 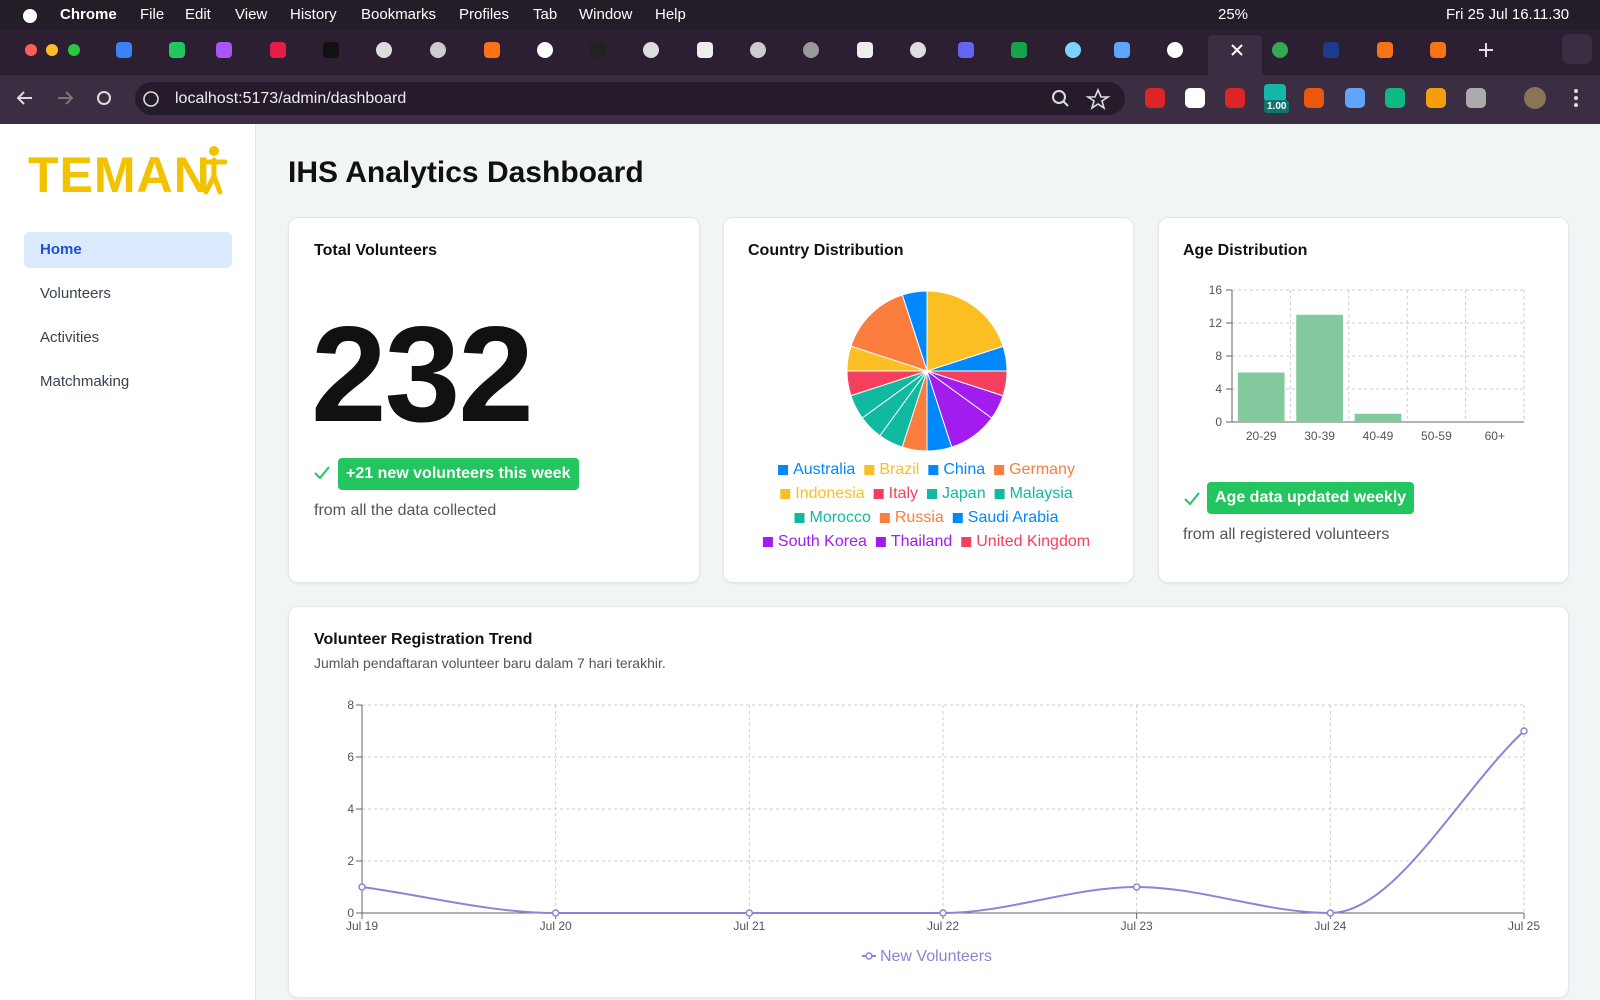 I want to click on url-actions, so click(x=1081, y=99).